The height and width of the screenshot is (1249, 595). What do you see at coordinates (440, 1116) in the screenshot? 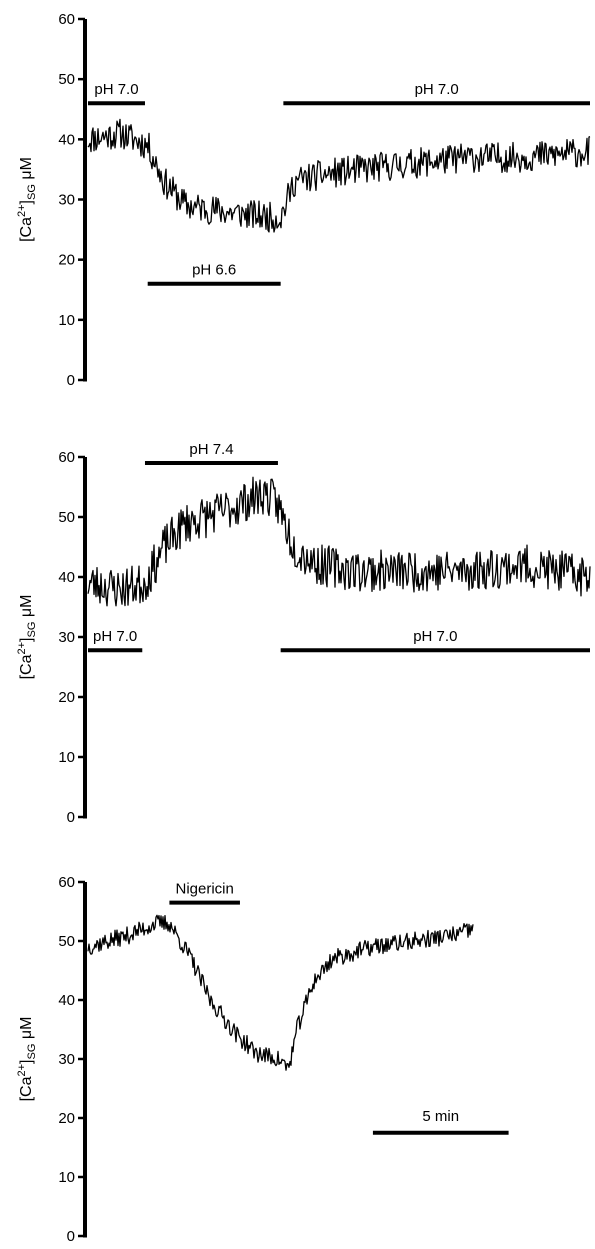
I see `time-scale-label: 5 min` at bounding box center [440, 1116].